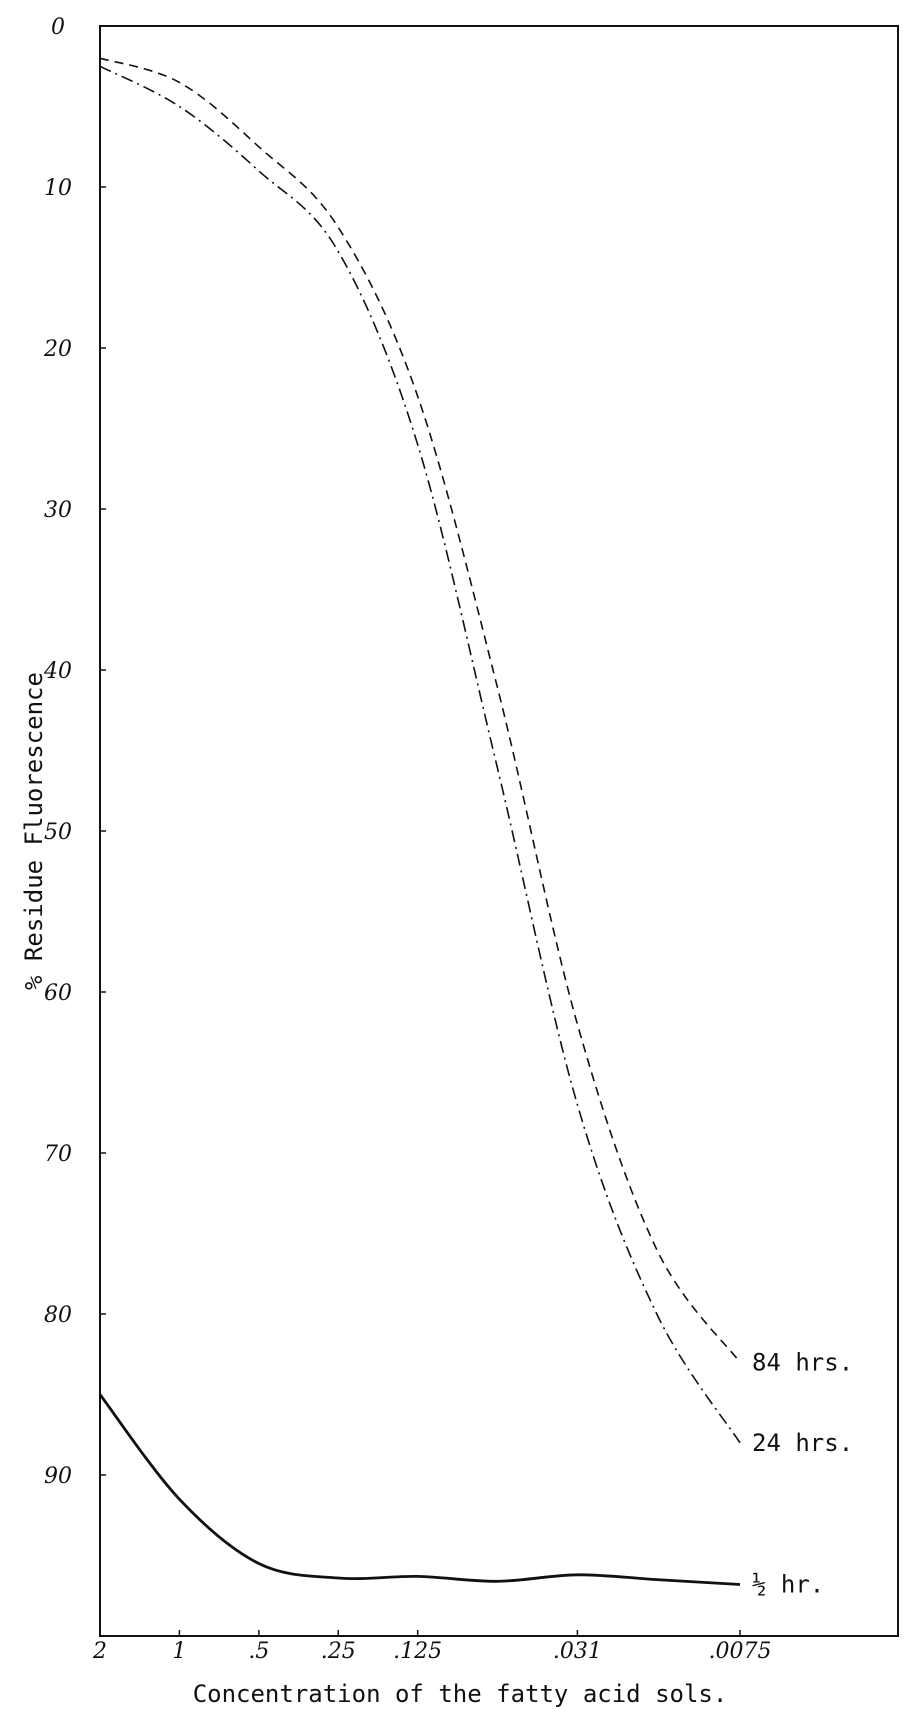  Describe the element at coordinates (58, 1154) in the screenshot. I see `y-tick-label: 70` at that location.